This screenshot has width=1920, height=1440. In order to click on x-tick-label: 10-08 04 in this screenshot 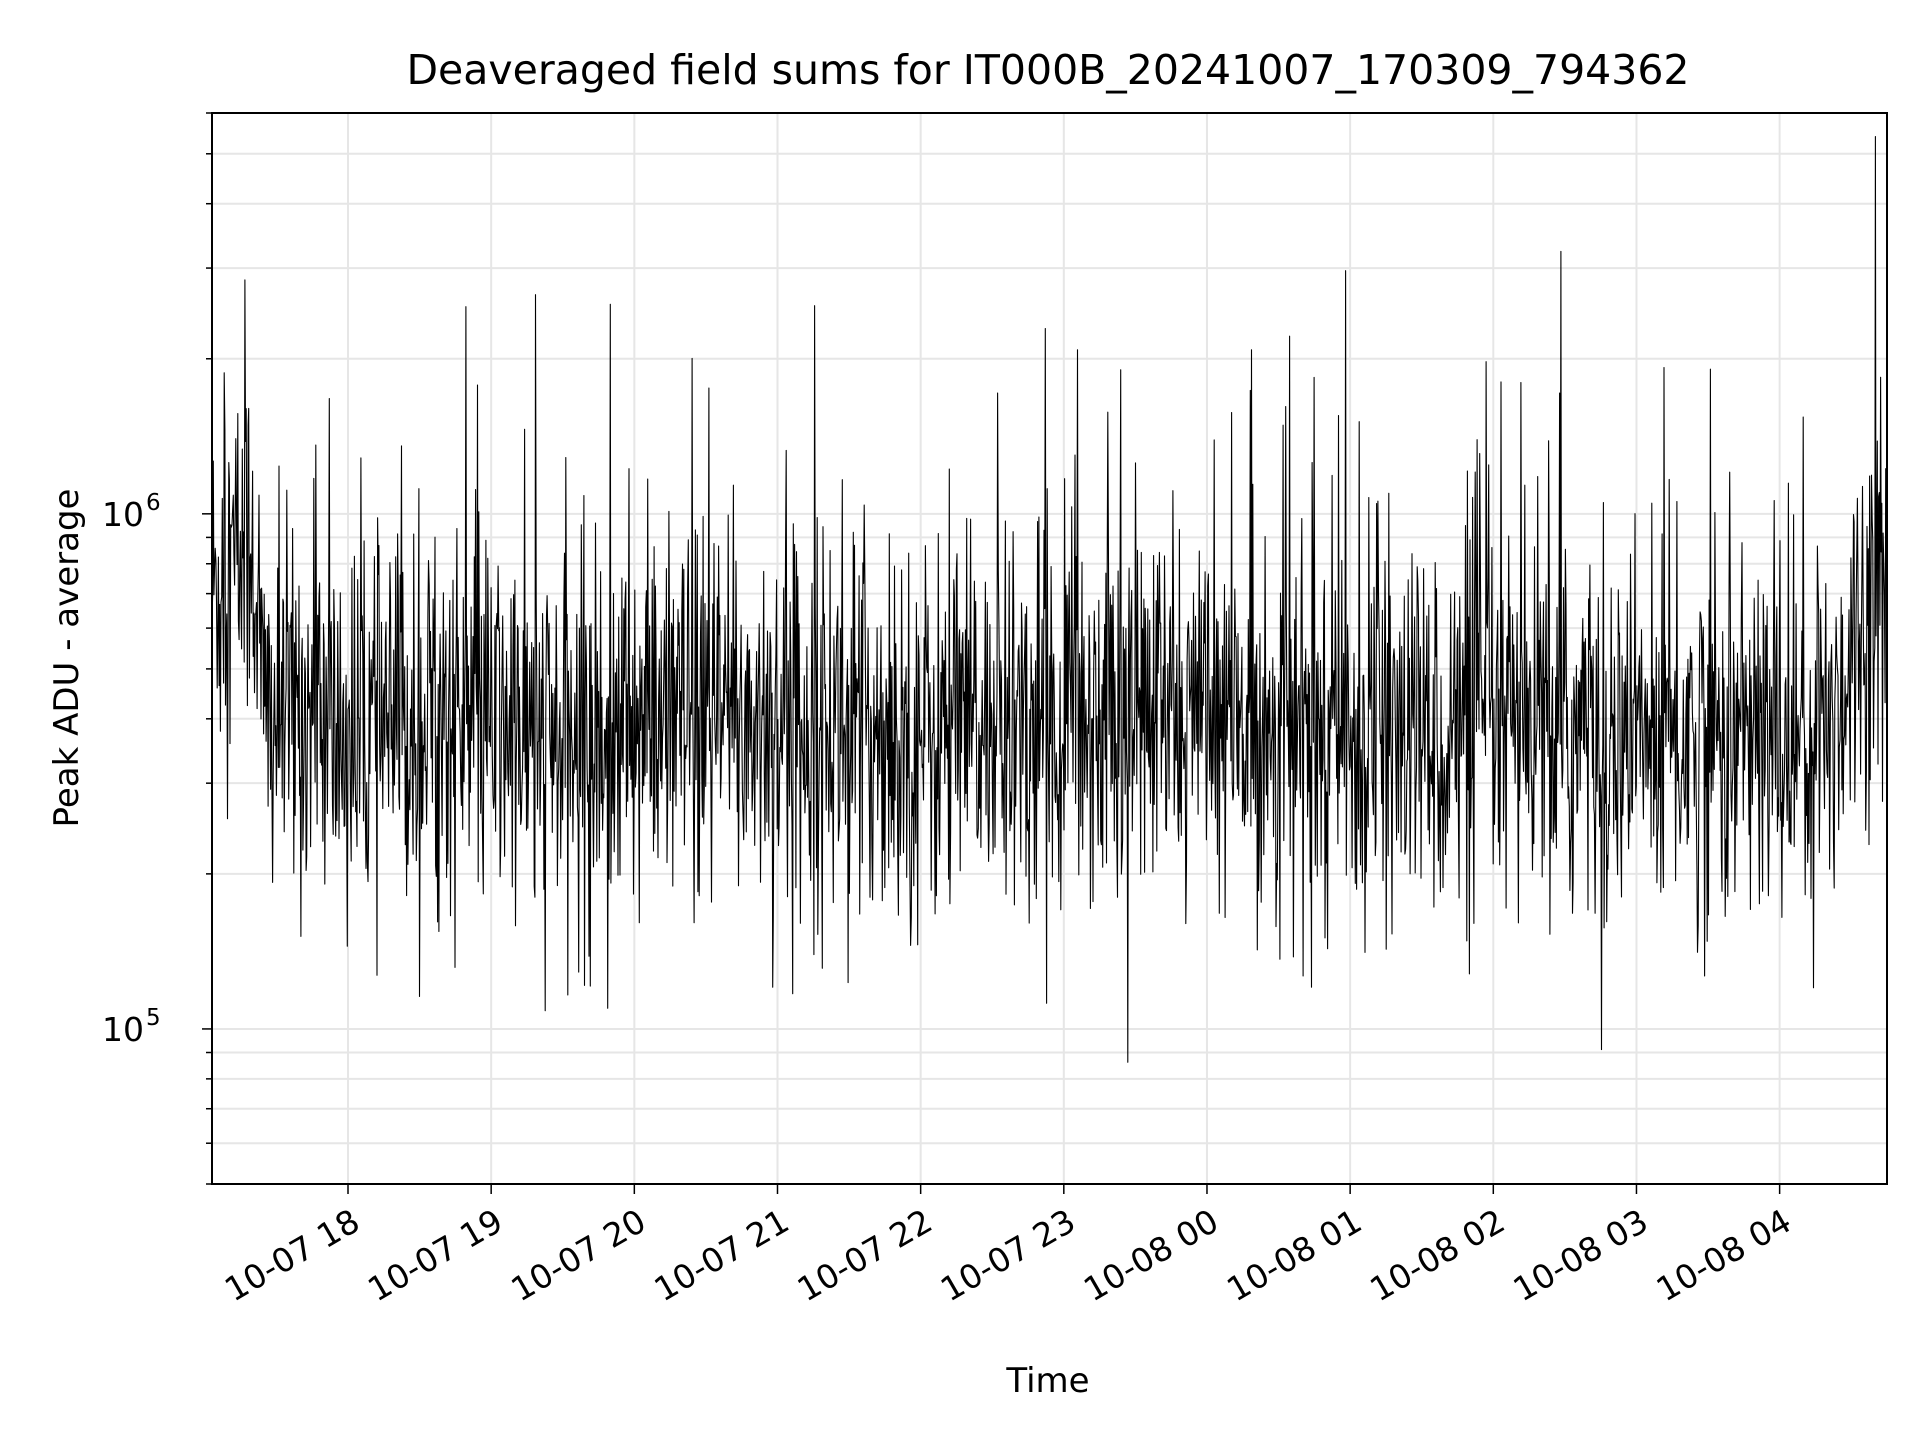, I will do `click(1724, 1255)`.